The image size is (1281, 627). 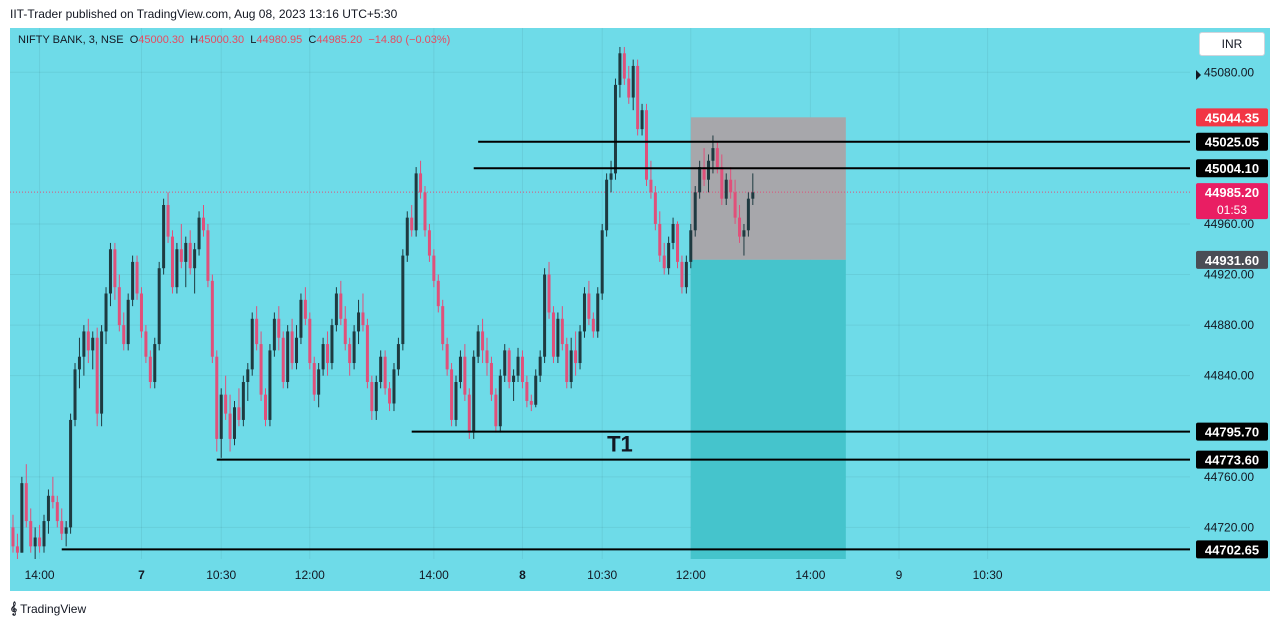 I want to click on footer-brand: 𝄞 TradingView, so click(x=48, y=608).